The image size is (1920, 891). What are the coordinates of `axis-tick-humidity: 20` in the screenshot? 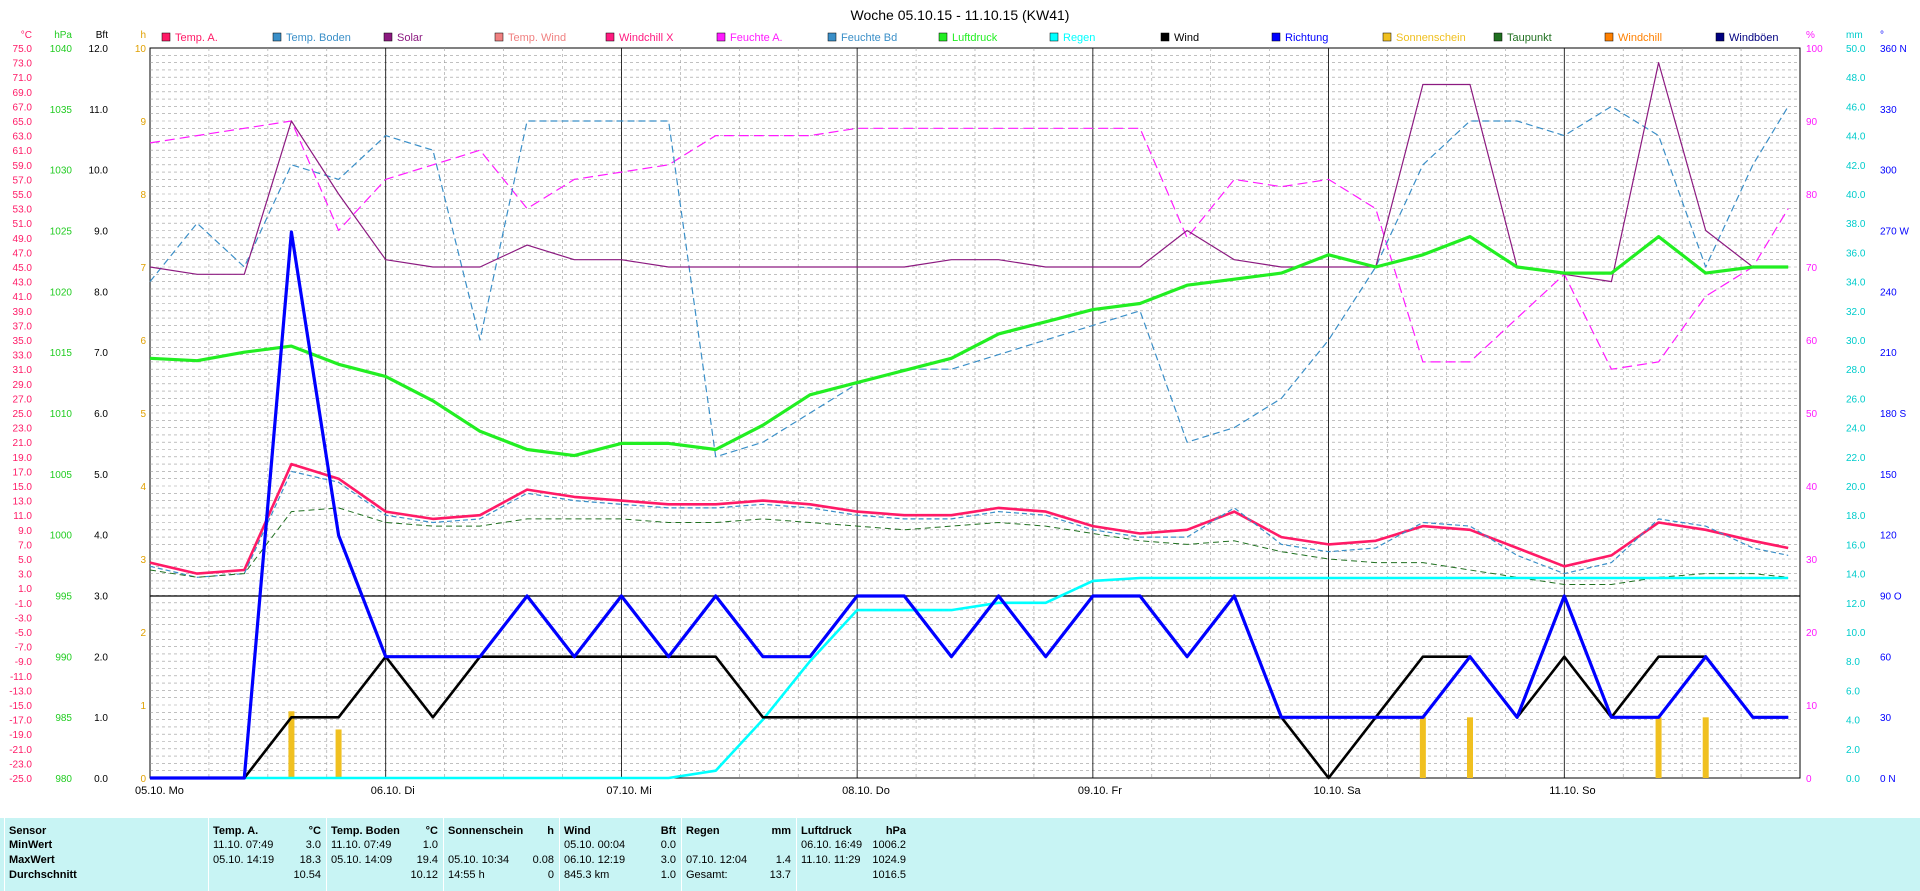 It's located at (1812, 633).